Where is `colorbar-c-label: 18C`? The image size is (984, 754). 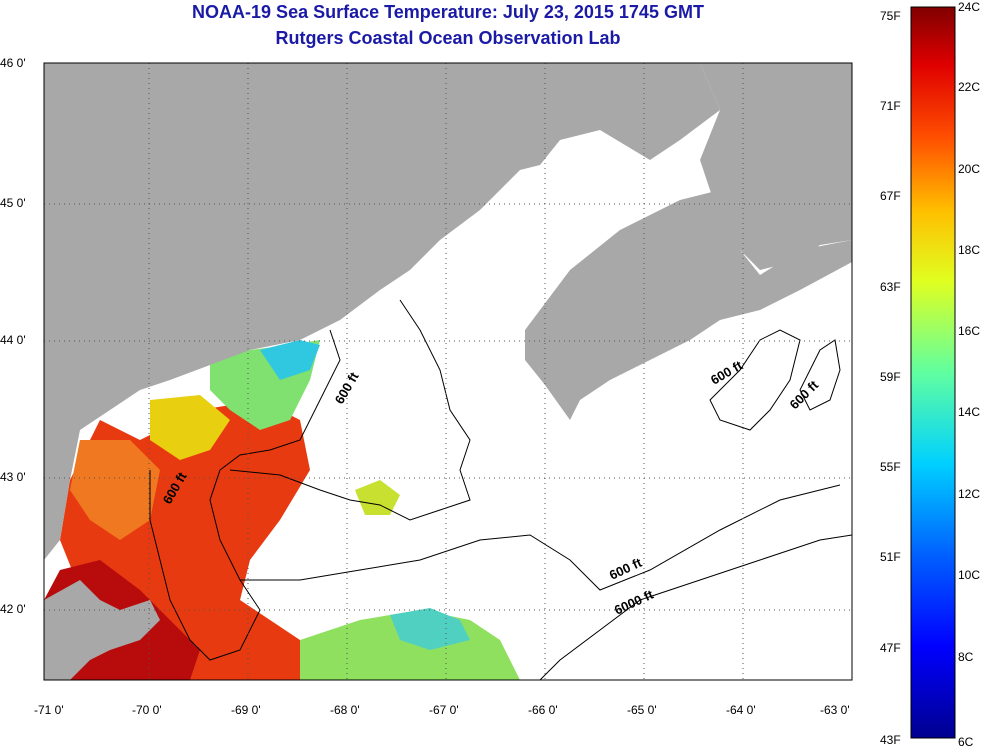
colorbar-c-label: 18C is located at coordinates (969, 250).